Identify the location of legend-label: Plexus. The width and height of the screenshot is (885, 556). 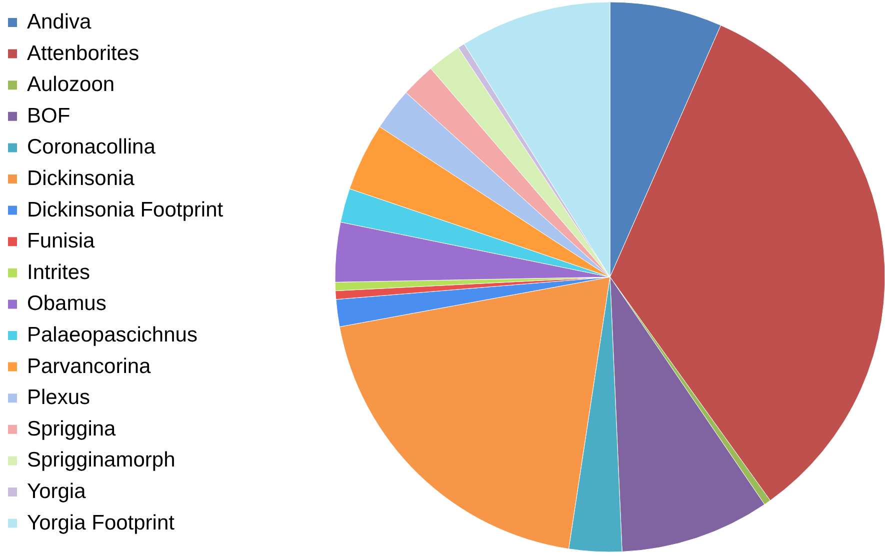
(58, 398).